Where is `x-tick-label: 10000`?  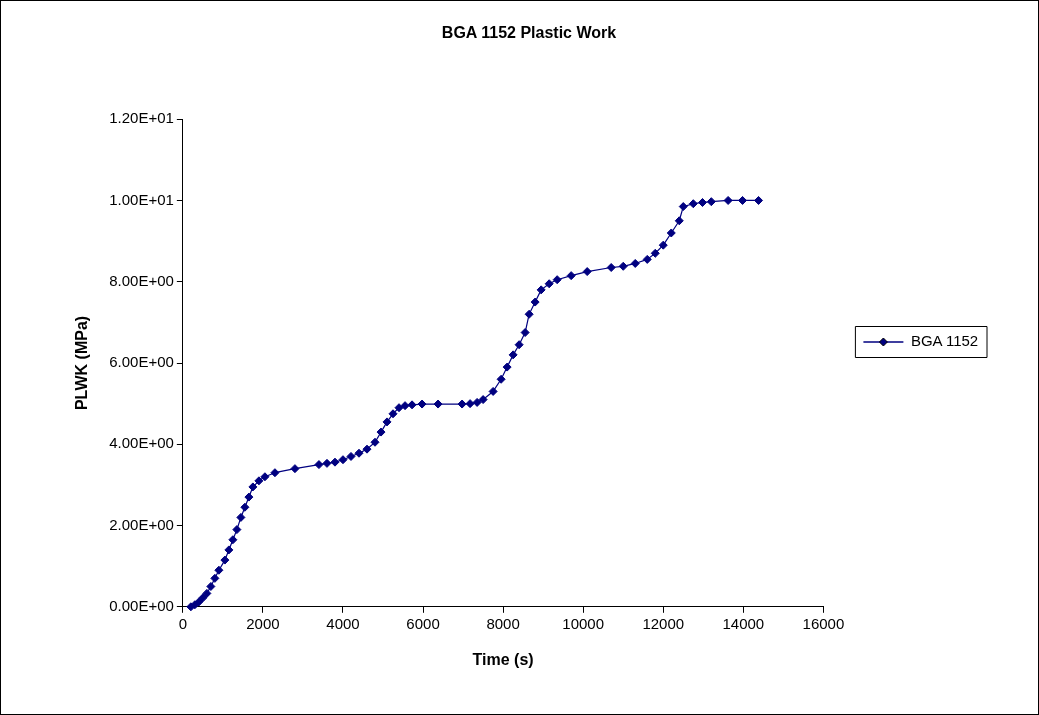
x-tick-label: 10000 is located at coordinates (583, 623).